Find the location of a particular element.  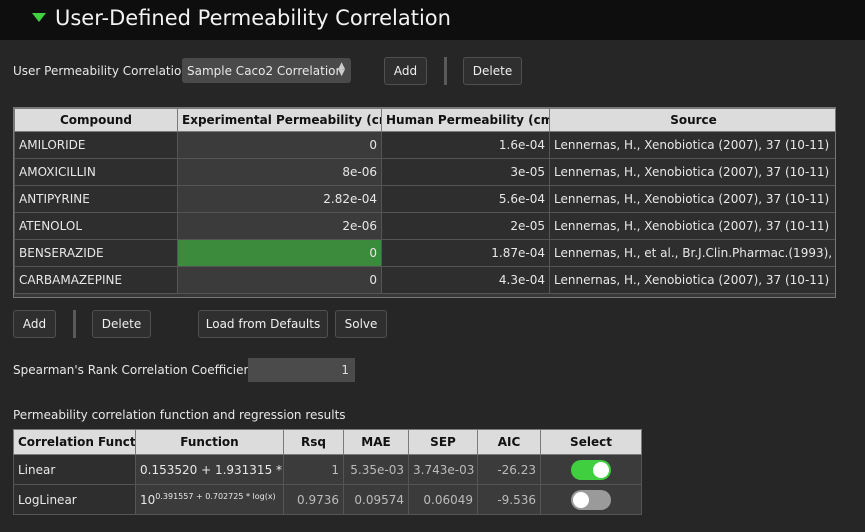

aic-cell: -9.536 is located at coordinates (509, 499).